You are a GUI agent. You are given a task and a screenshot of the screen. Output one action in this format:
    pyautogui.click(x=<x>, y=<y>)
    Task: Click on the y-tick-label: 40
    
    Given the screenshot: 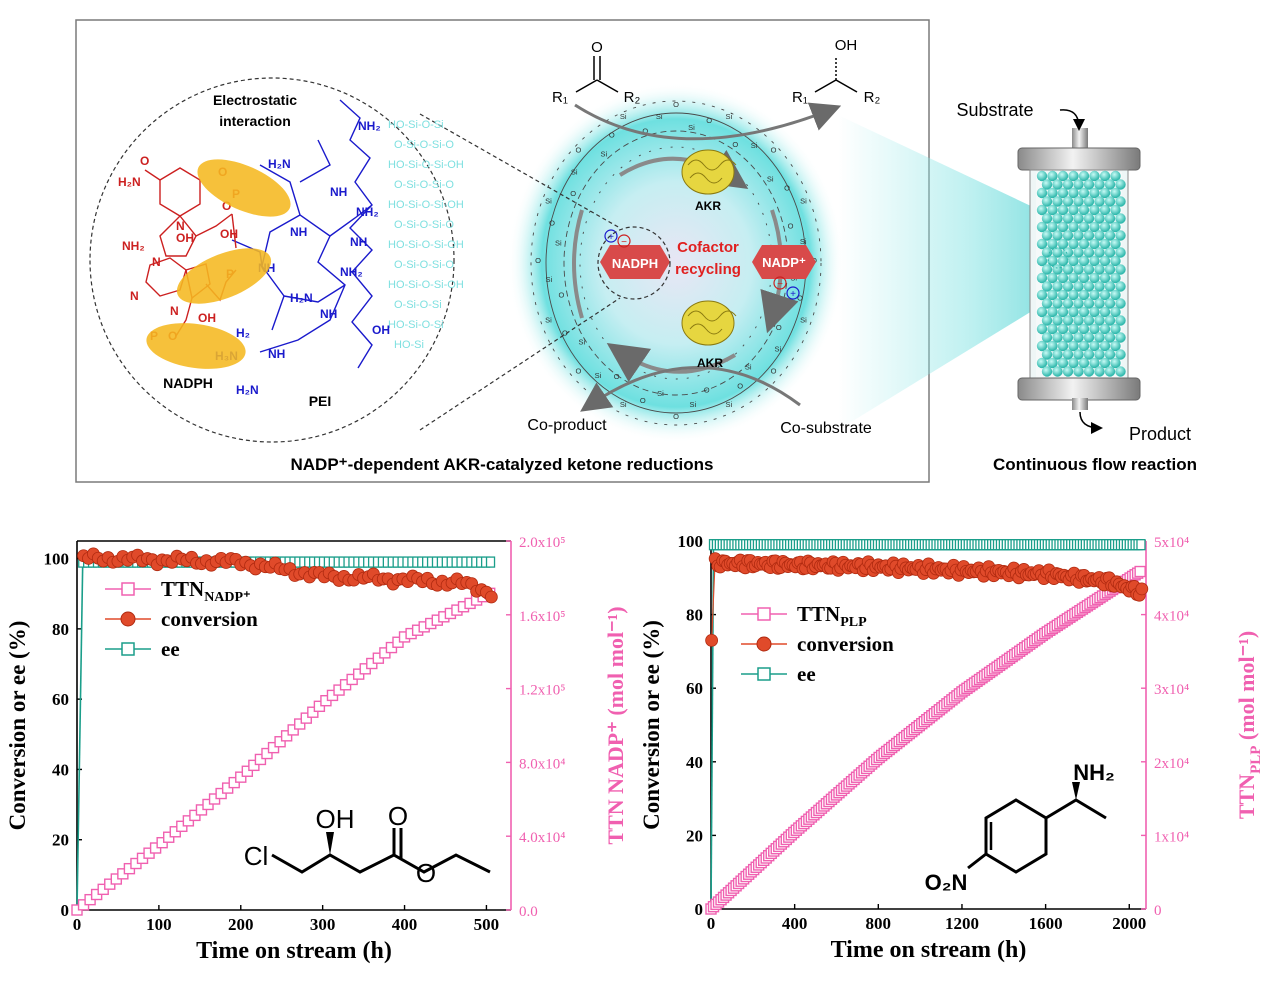 What is the action you would take?
    pyautogui.click(x=60, y=769)
    